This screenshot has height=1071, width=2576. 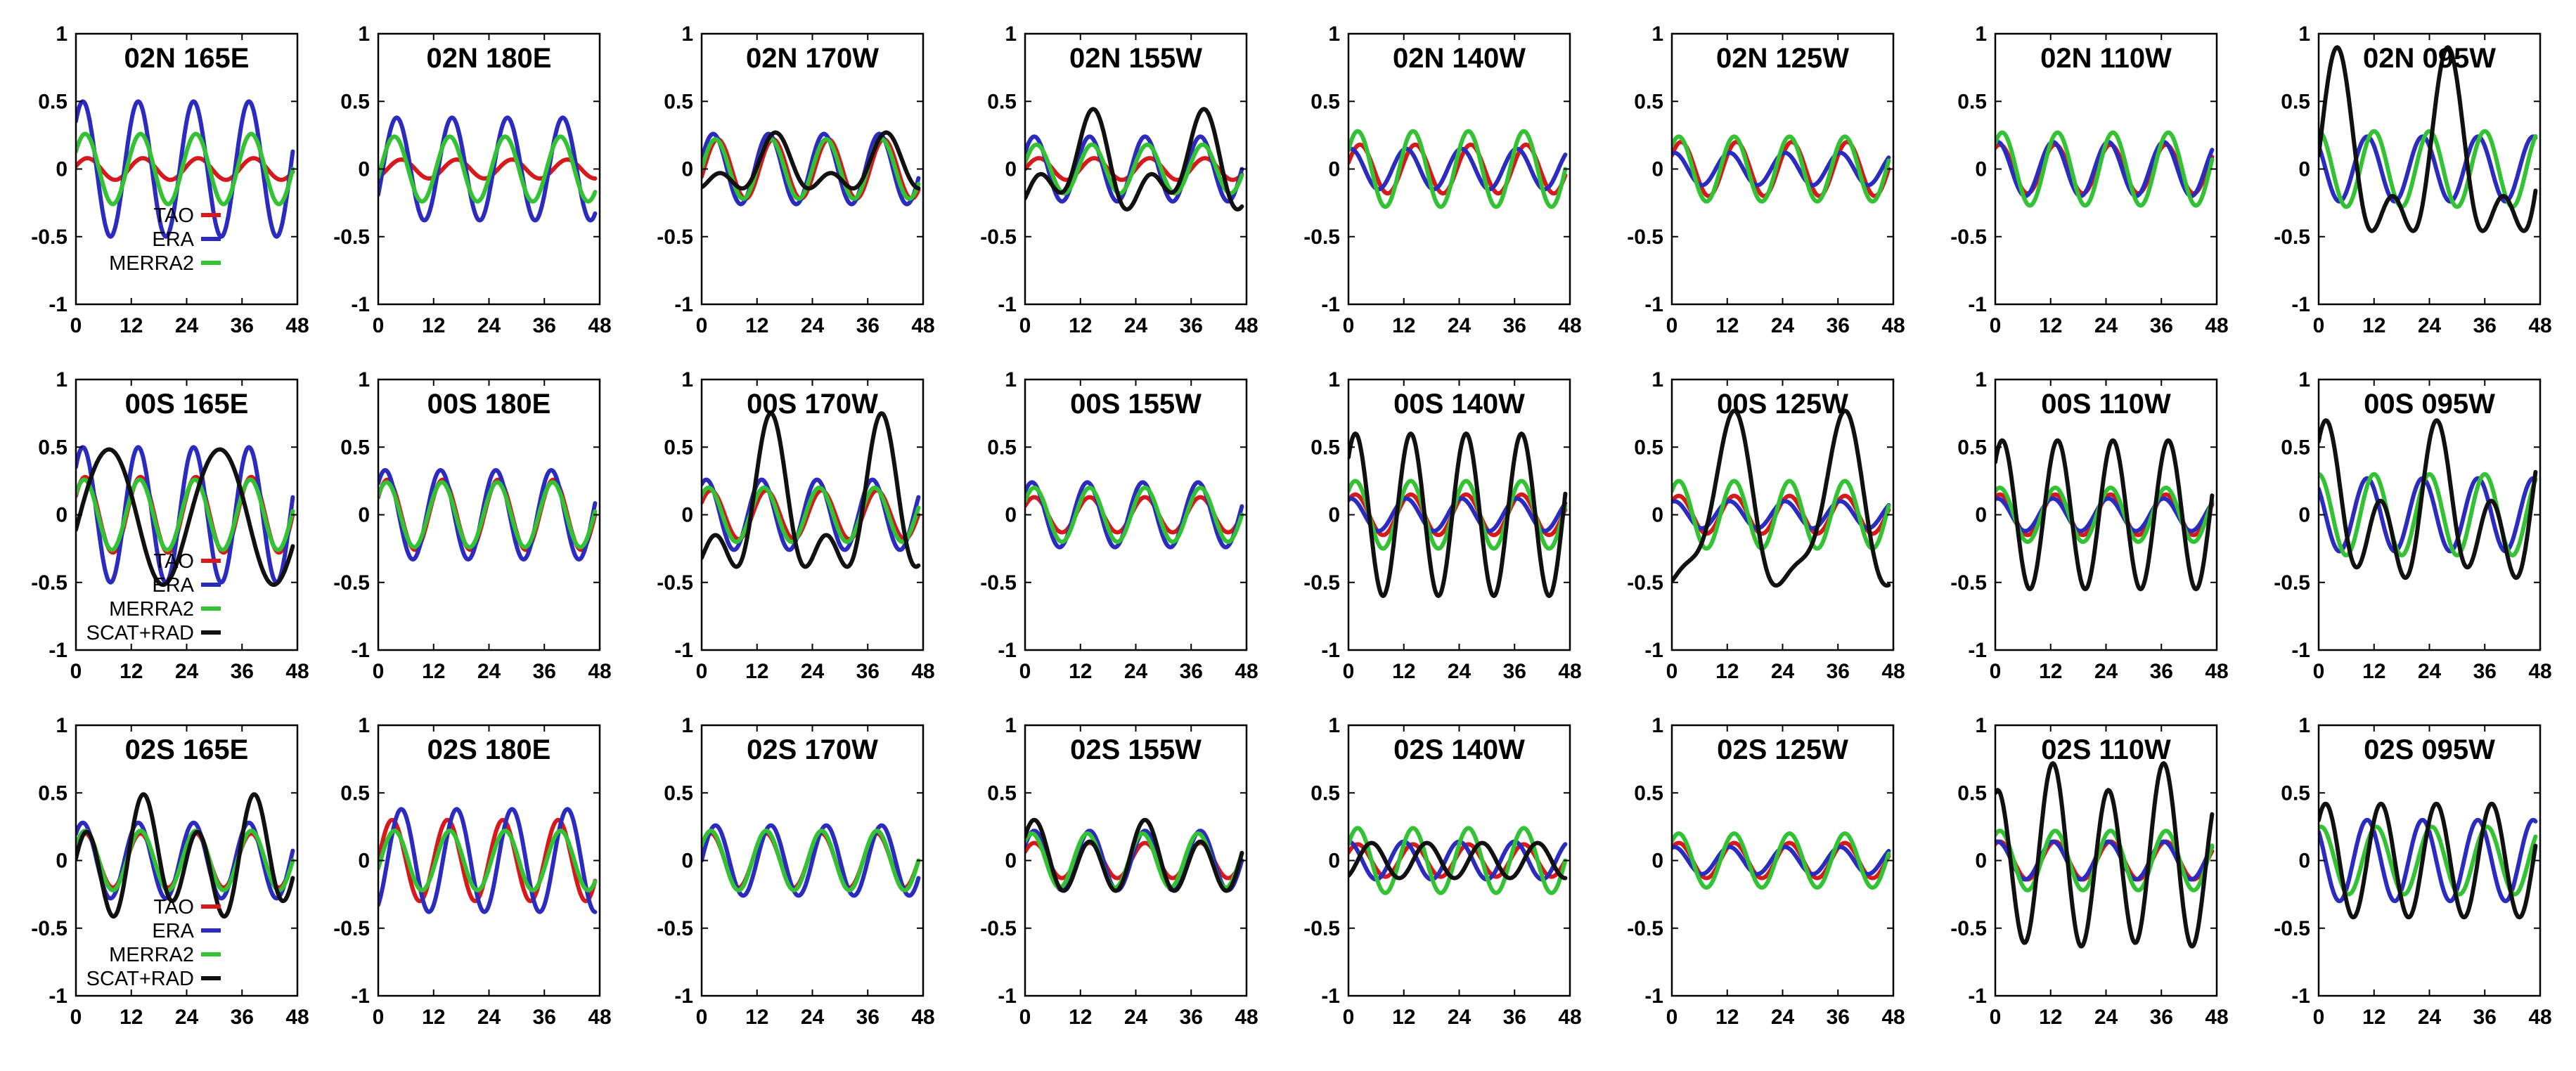 I want to click on panel-title: 02S 170W, so click(x=812, y=749).